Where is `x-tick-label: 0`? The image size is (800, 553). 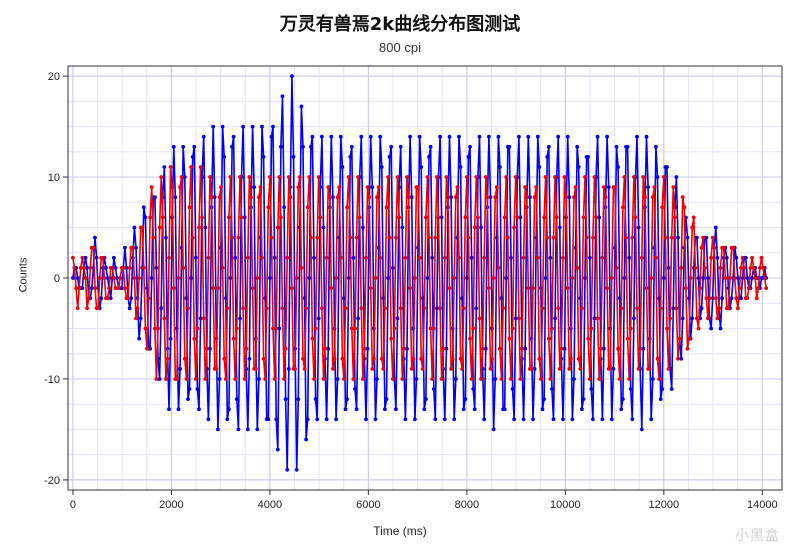
x-tick-label: 0 is located at coordinates (73, 505).